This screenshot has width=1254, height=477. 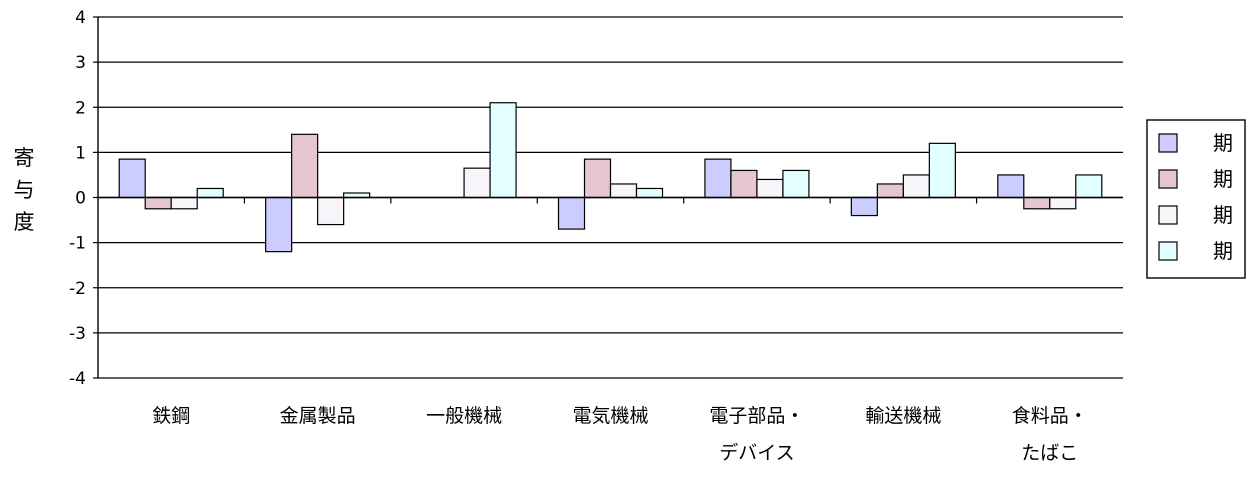 I want to click on category-label: たばこ, so click(x=1049, y=453).